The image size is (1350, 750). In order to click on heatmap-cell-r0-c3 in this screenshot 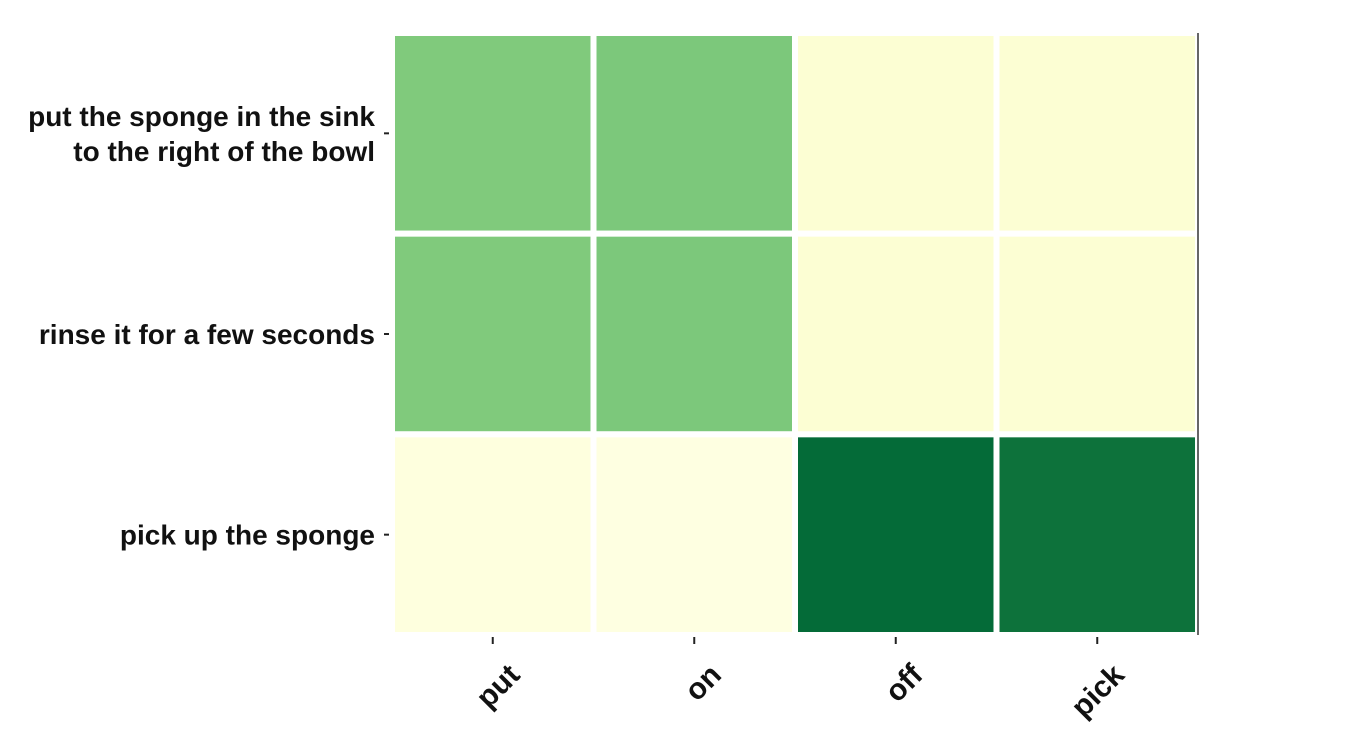, I will do `click(1097, 133)`.